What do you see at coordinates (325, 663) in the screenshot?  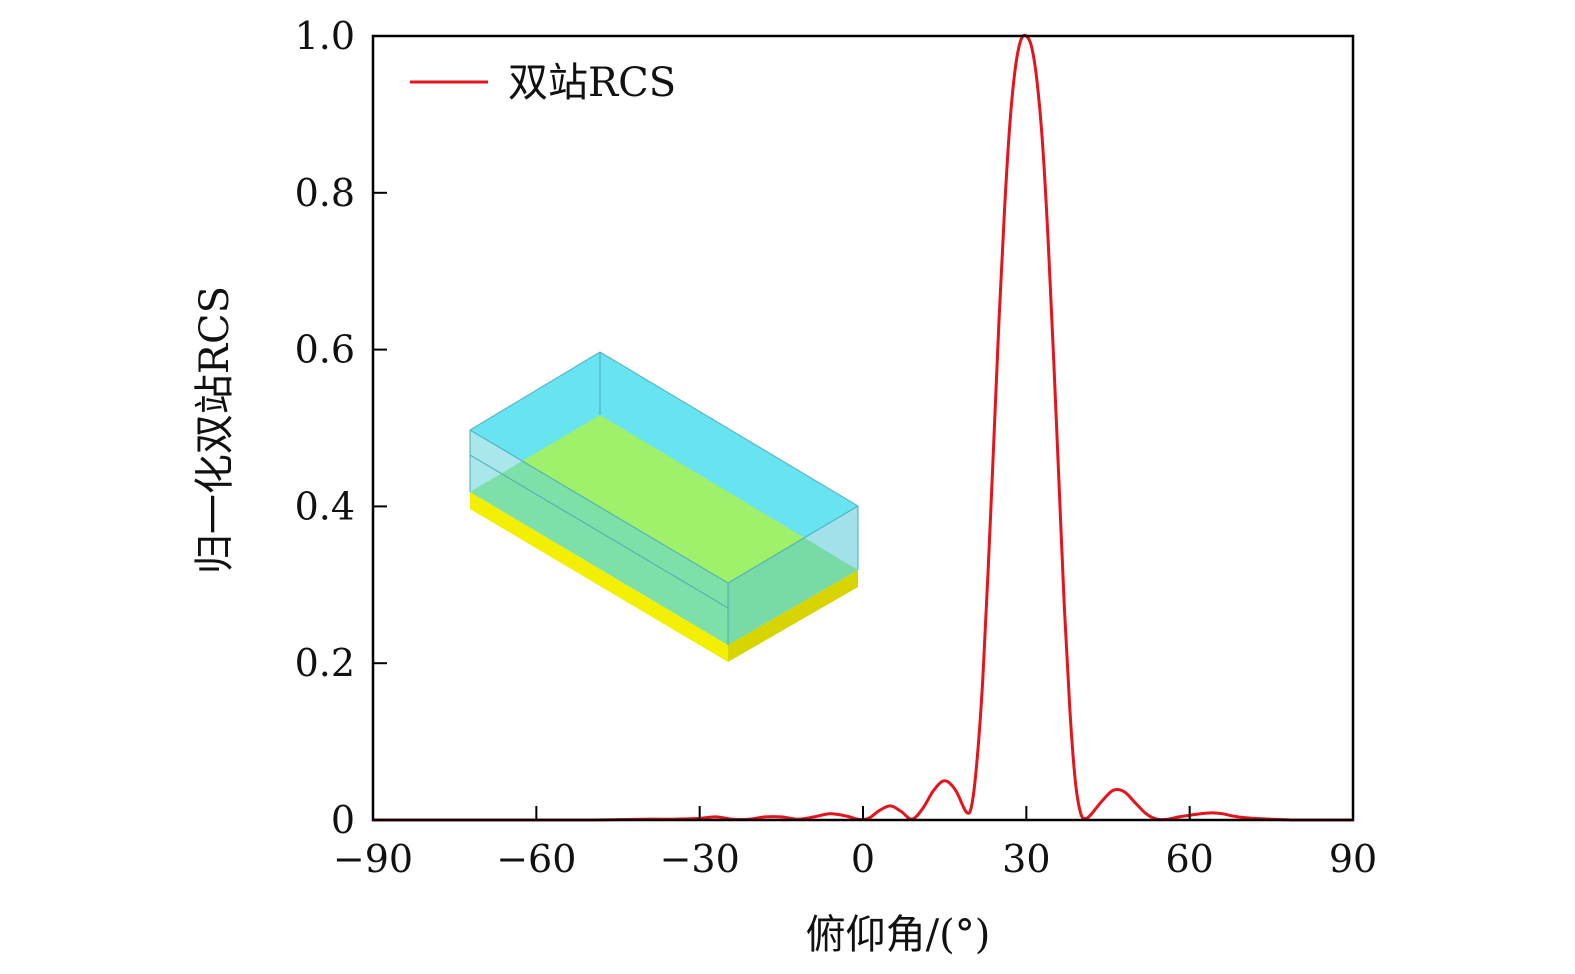 I see `y-tick-label: 0.2` at bounding box center [325, 663].